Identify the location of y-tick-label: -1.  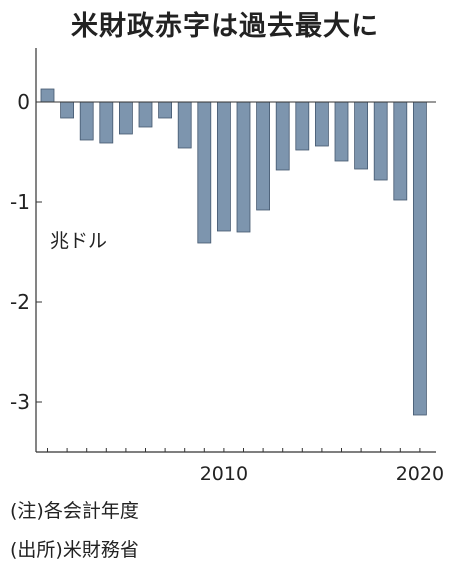
(20, 202).